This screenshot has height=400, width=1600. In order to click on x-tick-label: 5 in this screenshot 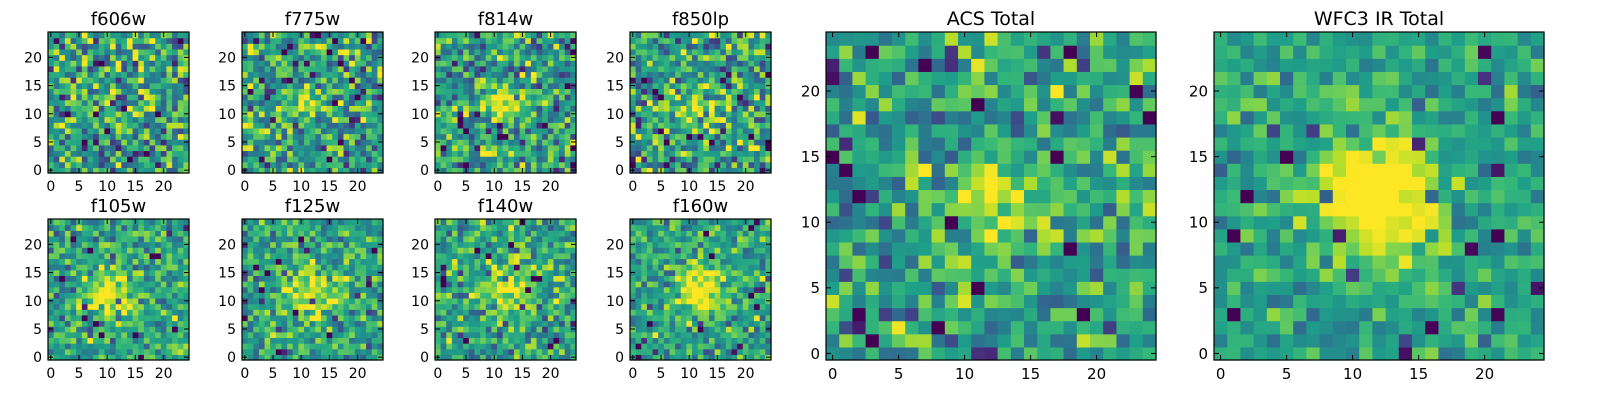, I will do `click(466, 374)`.